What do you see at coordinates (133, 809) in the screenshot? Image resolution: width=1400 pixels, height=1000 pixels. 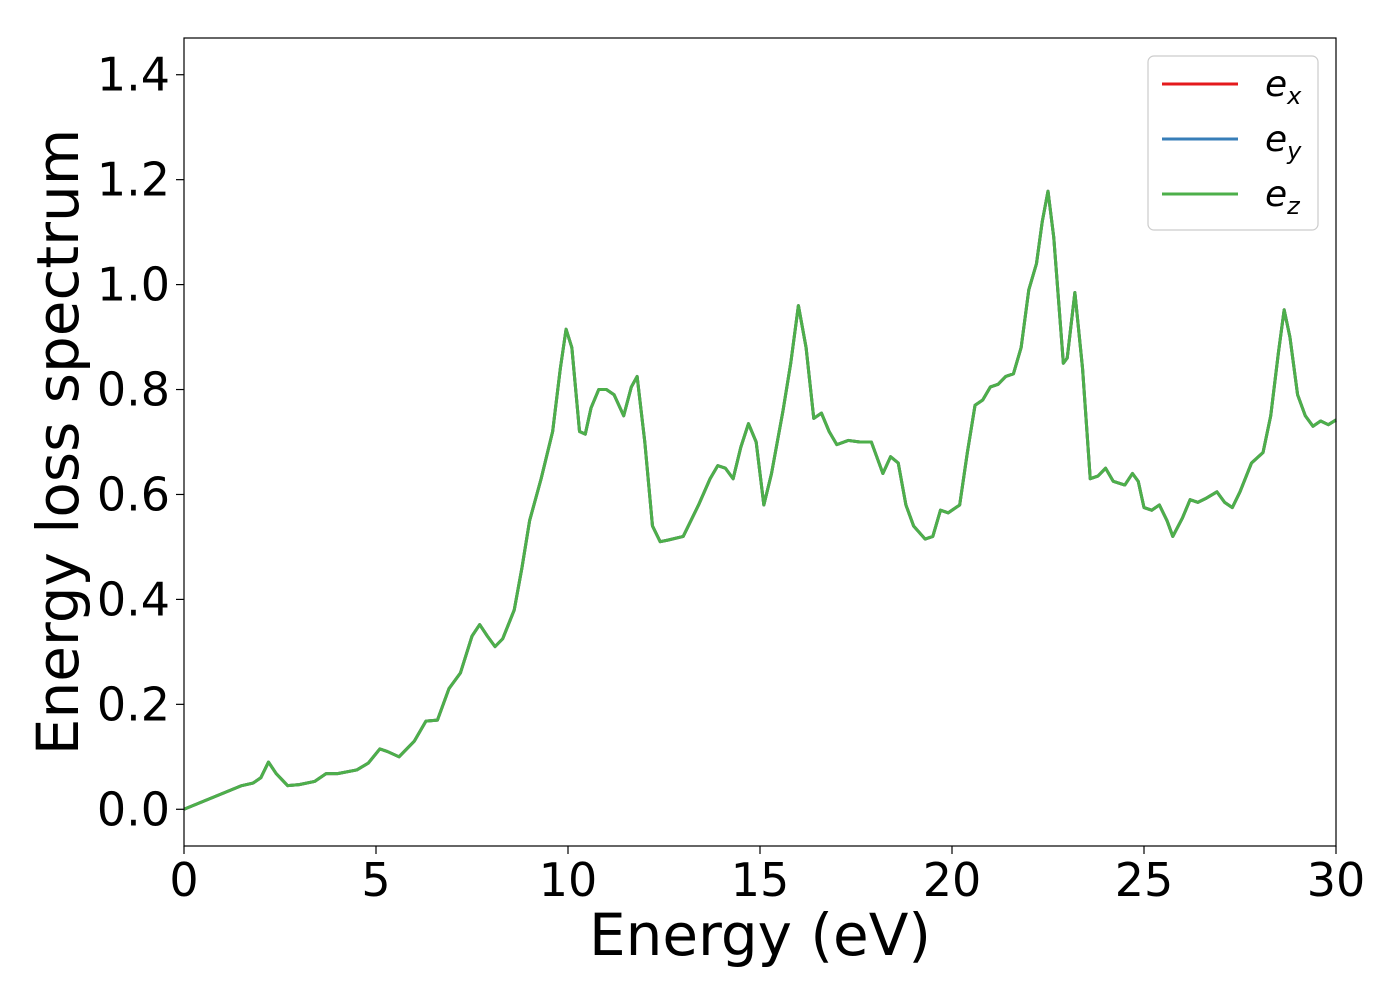 I see `y-tick-label: 0.0` at bounding box center [133, 809].